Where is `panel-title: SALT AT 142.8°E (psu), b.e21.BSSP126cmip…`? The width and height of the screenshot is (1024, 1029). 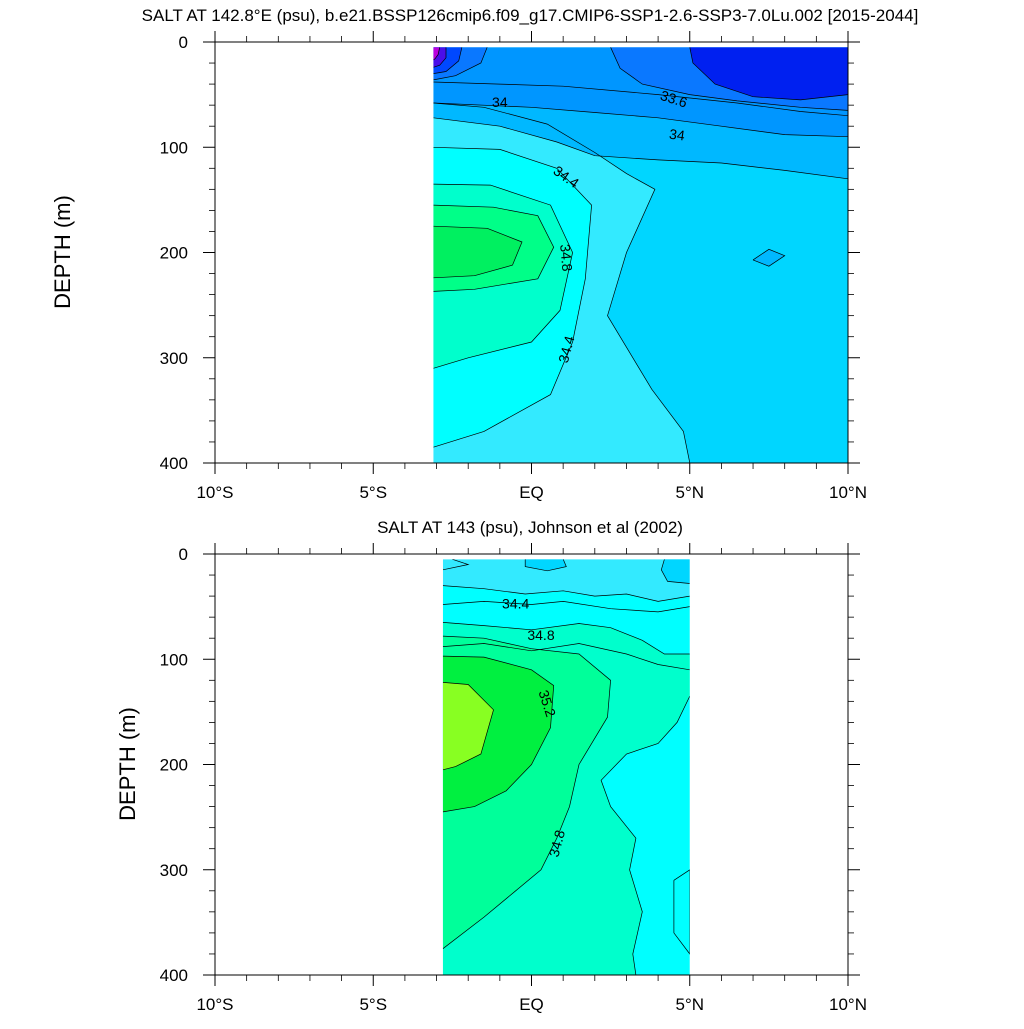
panel-title: SALT AT 142.8°E (psu), b.e21.BSSP126cmip… is located at coordinates (530, 15).